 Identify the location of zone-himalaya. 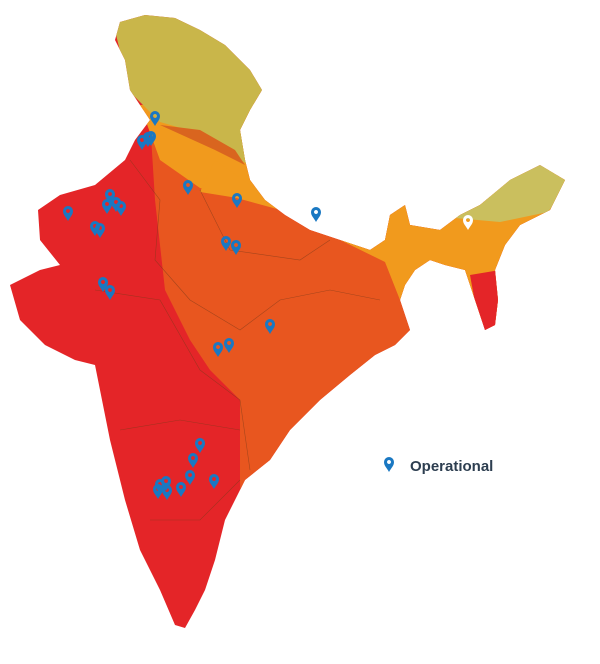
(187, 90).